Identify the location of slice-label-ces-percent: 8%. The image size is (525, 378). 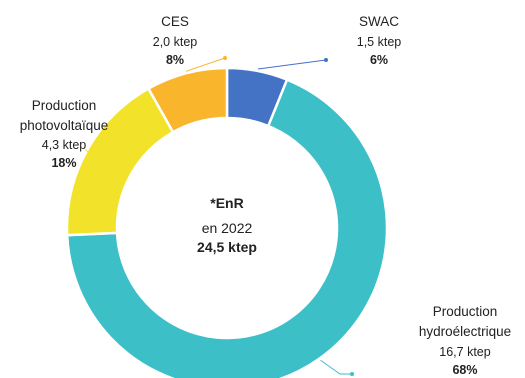
(175, 60).